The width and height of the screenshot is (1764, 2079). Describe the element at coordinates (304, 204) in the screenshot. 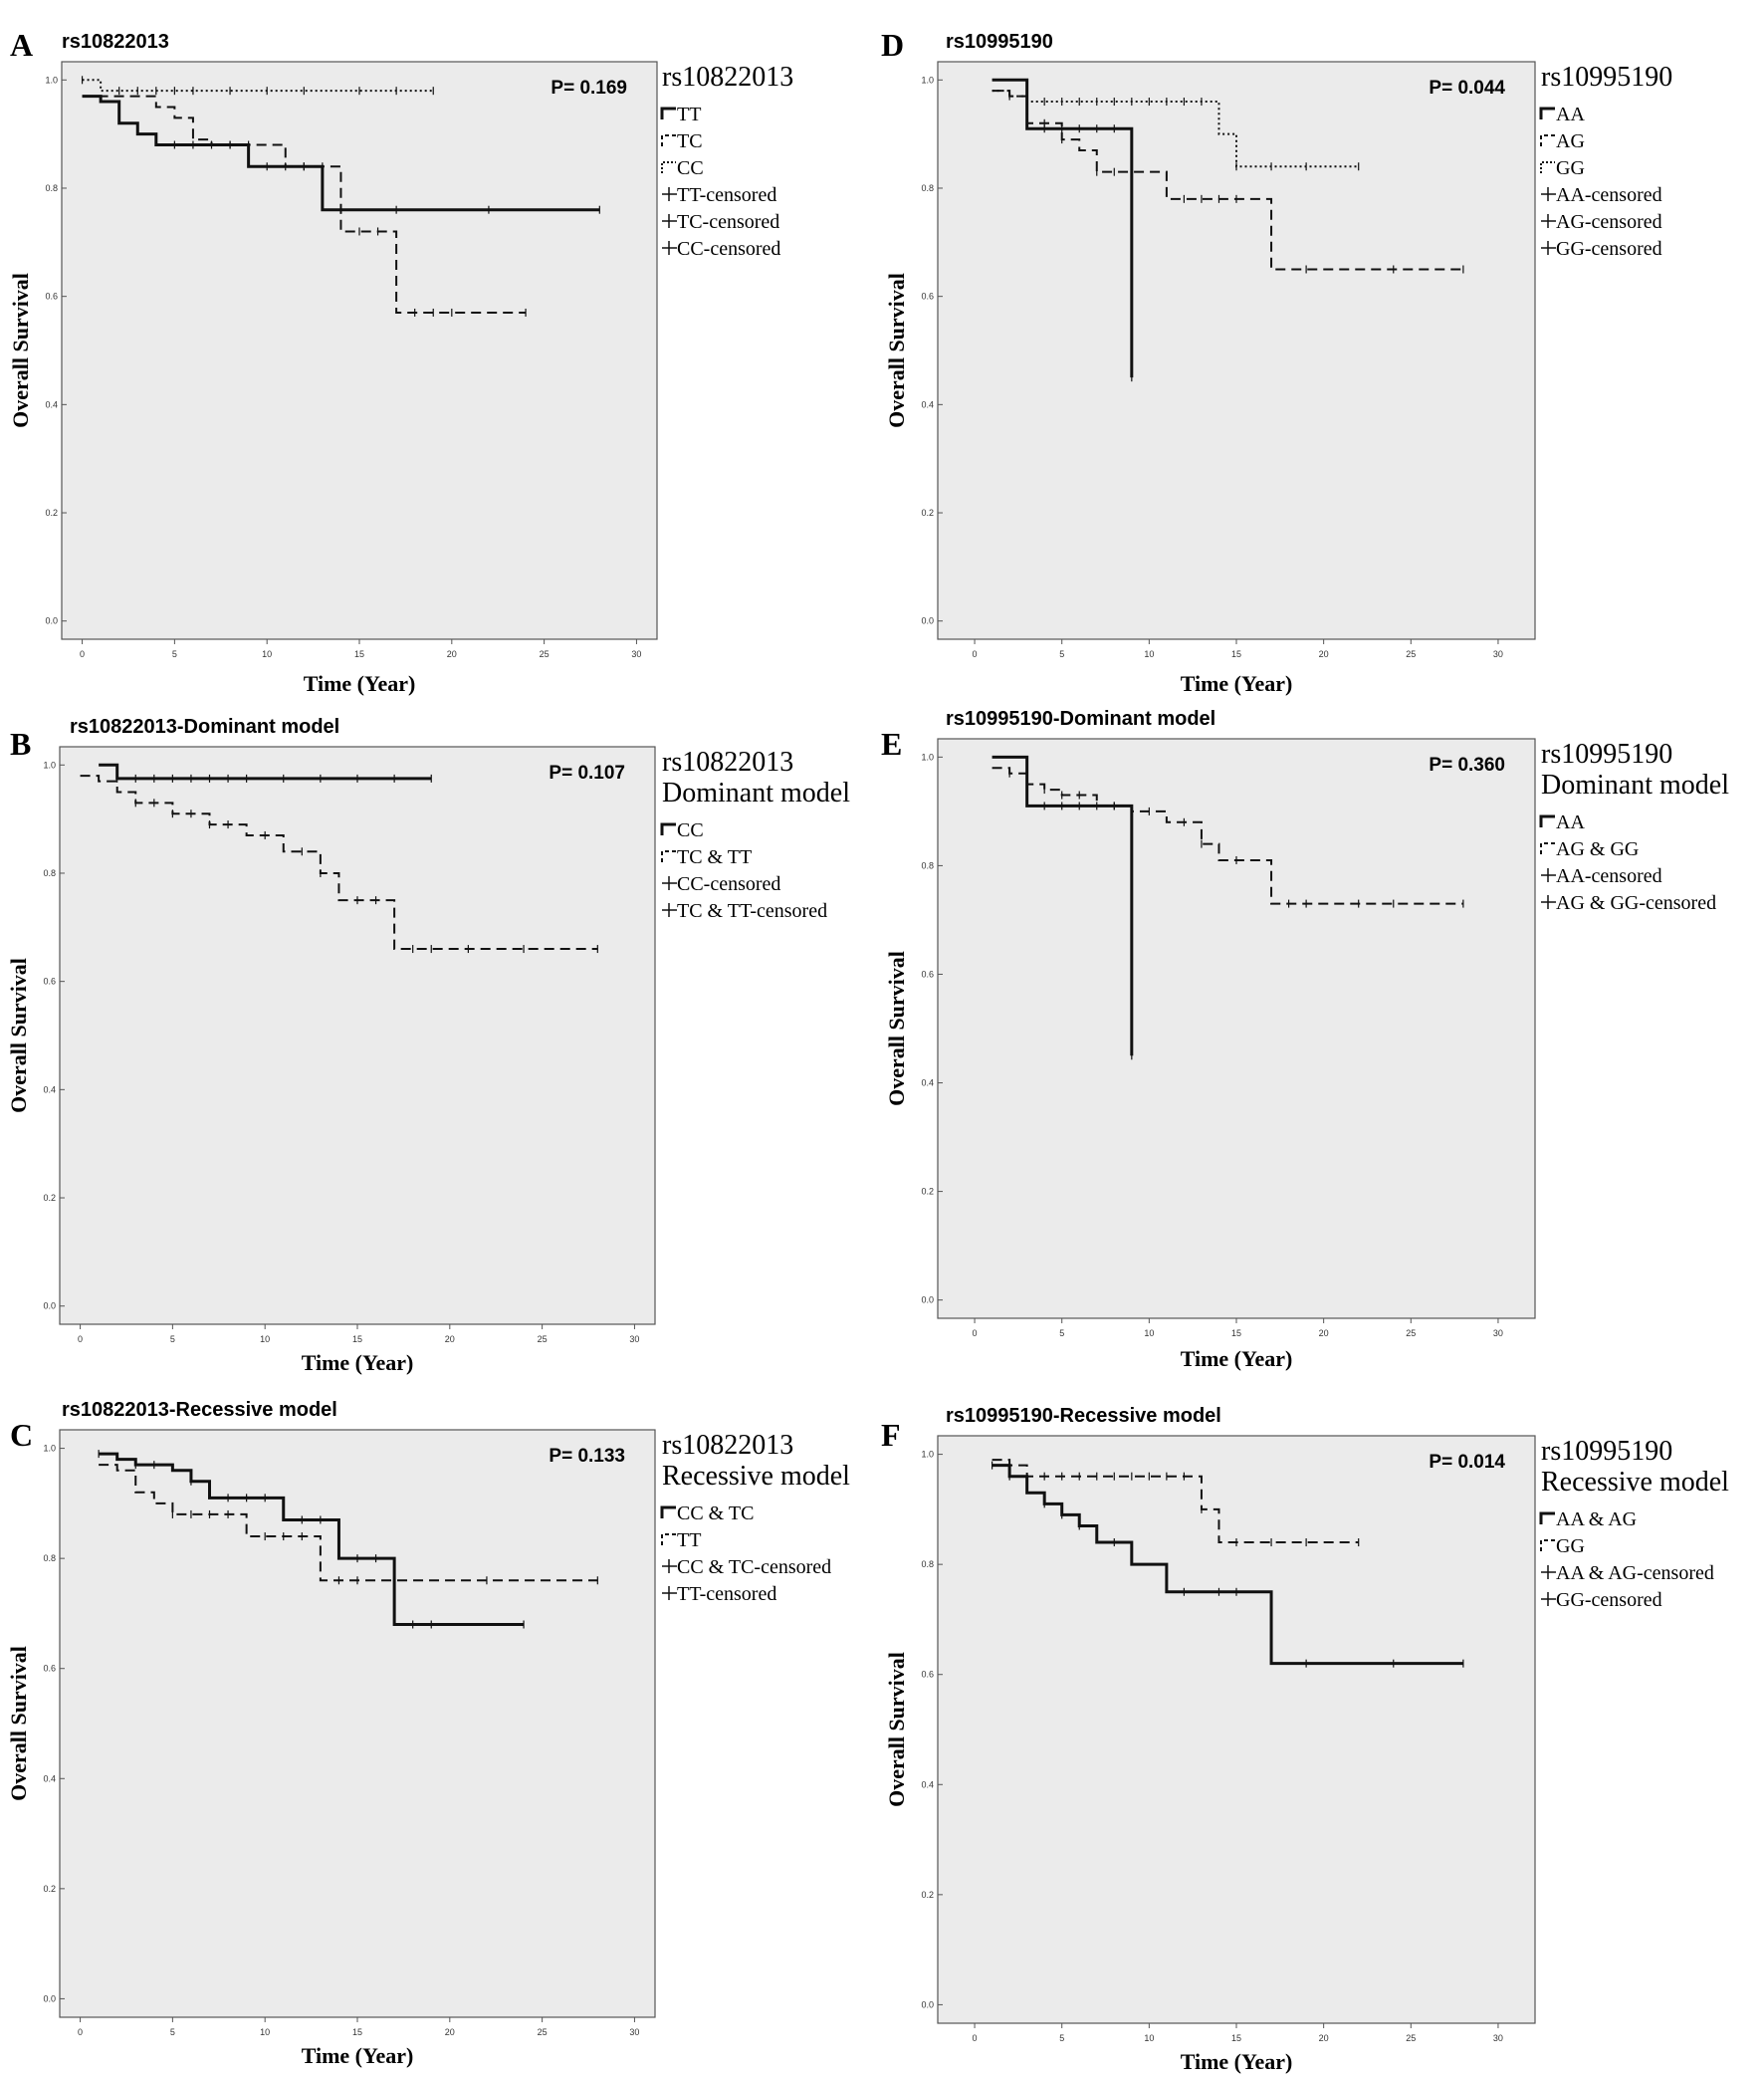

I see `km-curve-tc` at that location.